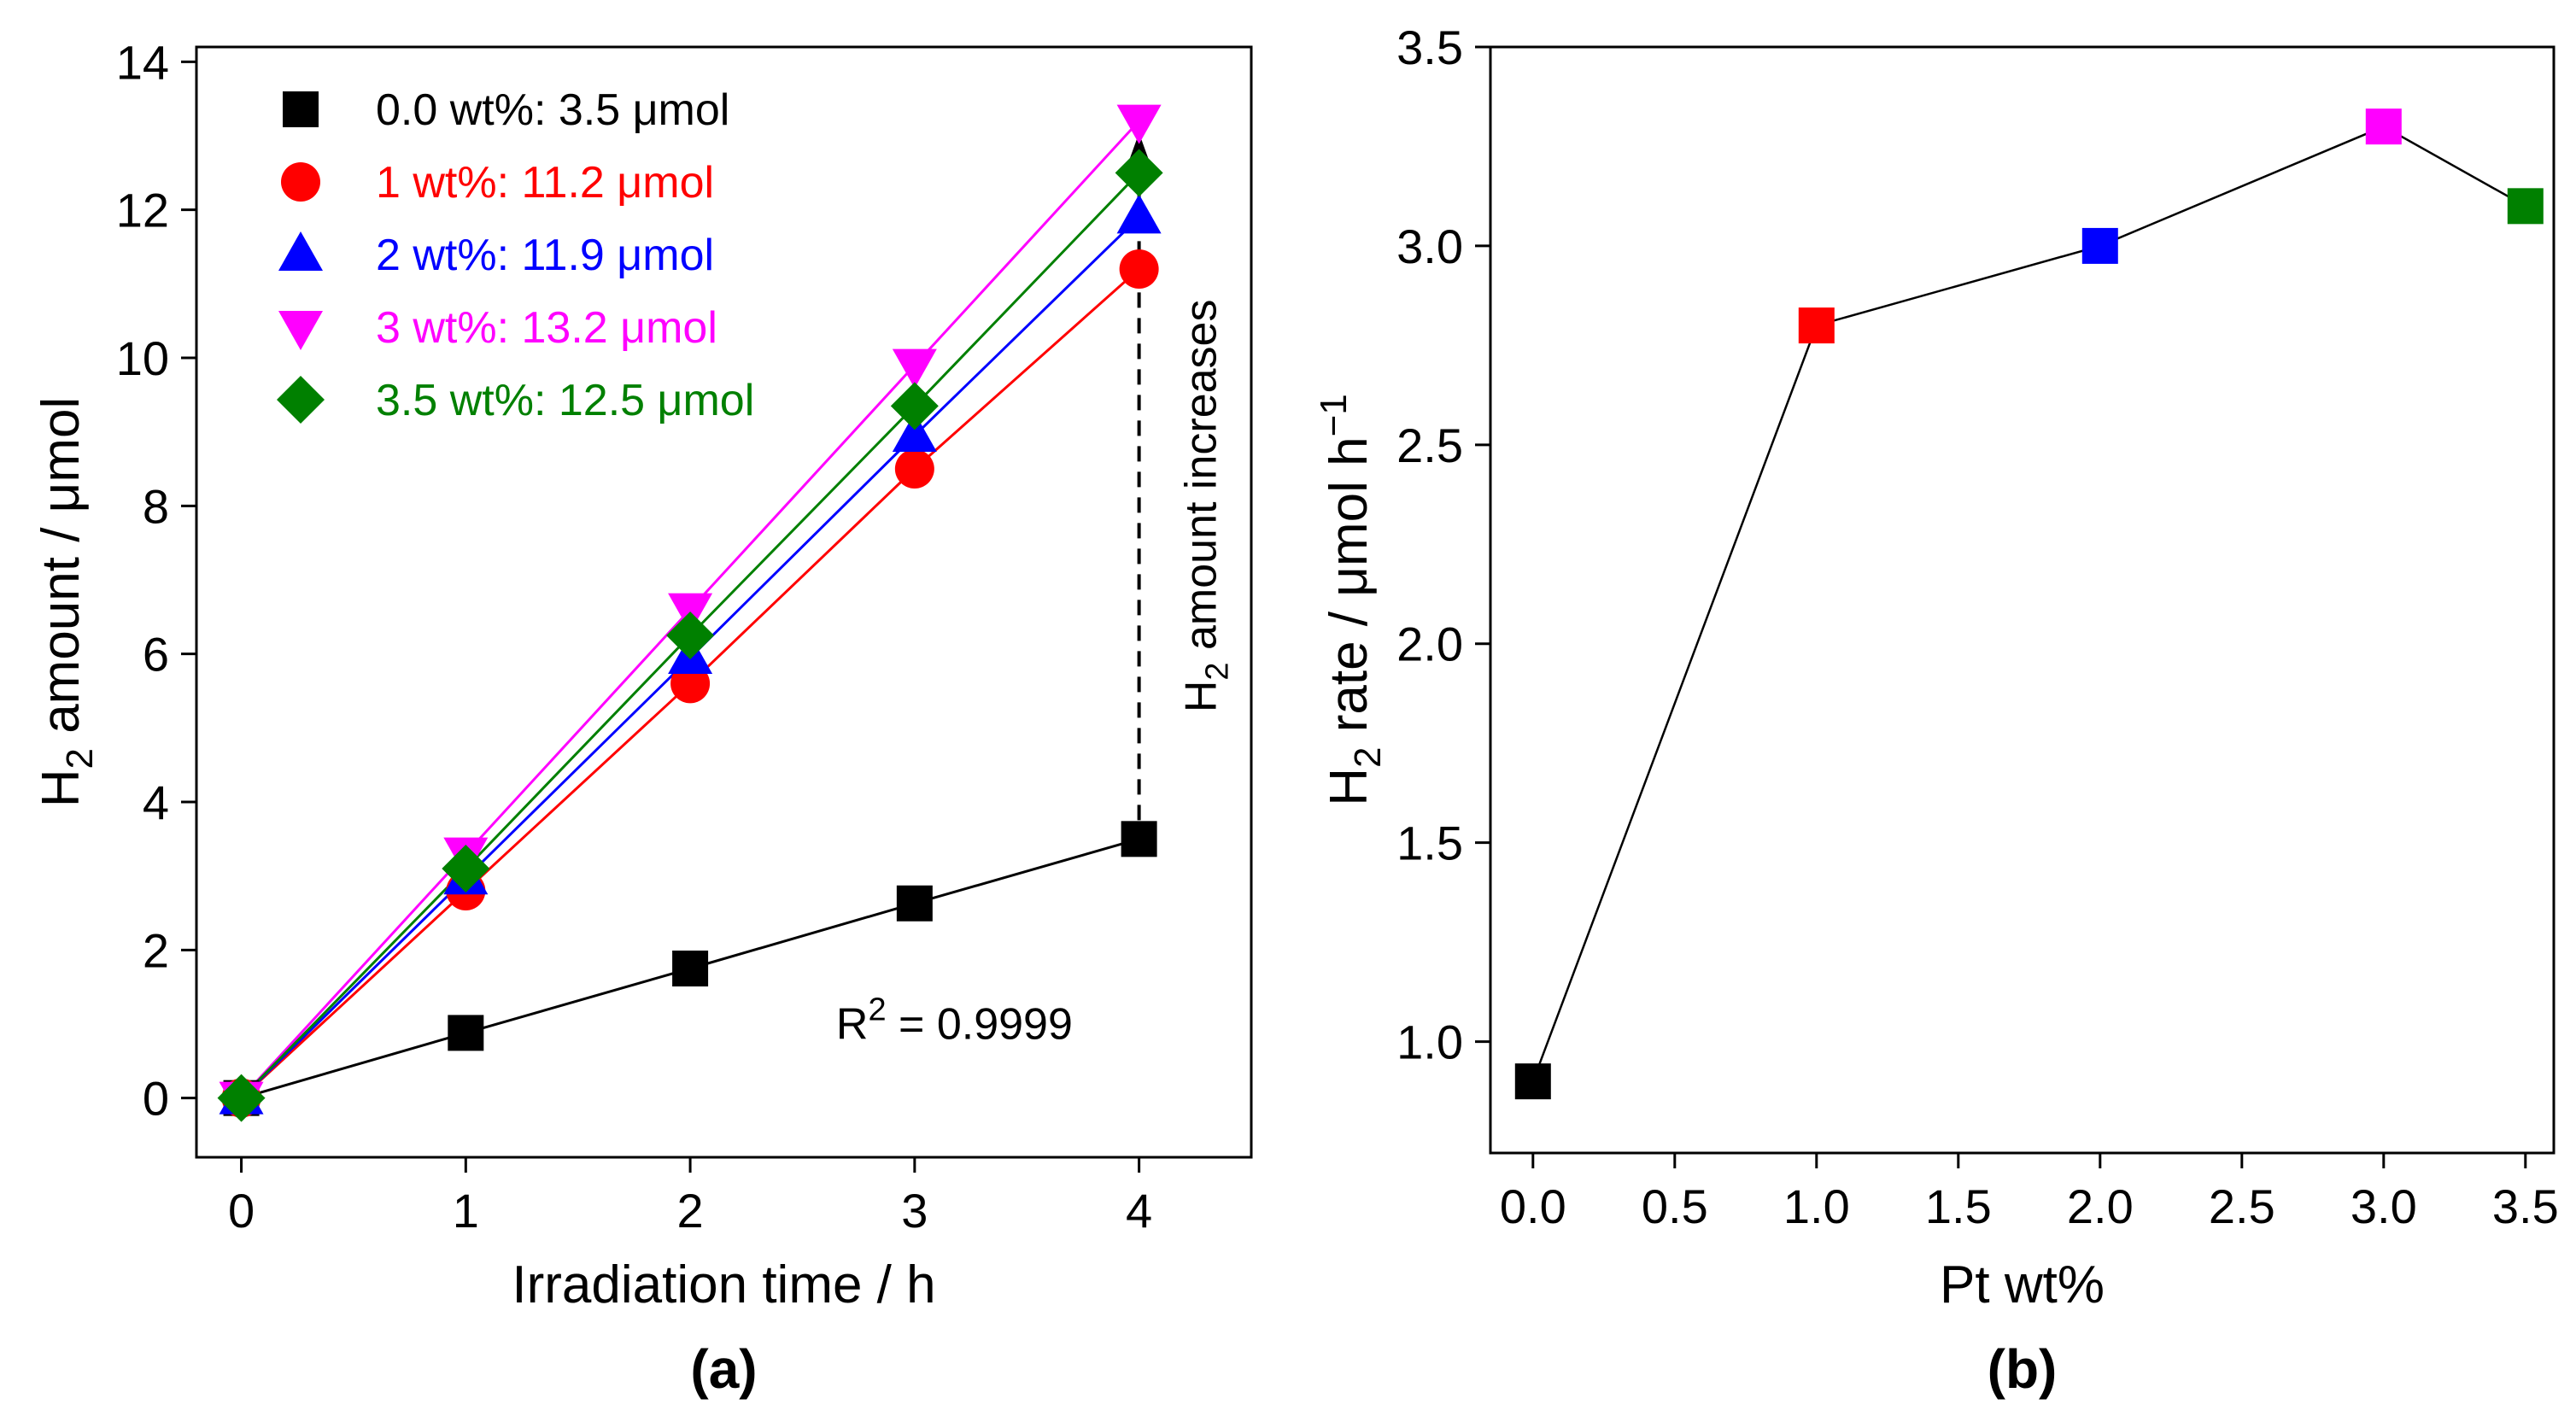 The width and height of the screenshot is (2576, 1428). I want to click on y-tick-label: 3.0, so click(1429, 246).